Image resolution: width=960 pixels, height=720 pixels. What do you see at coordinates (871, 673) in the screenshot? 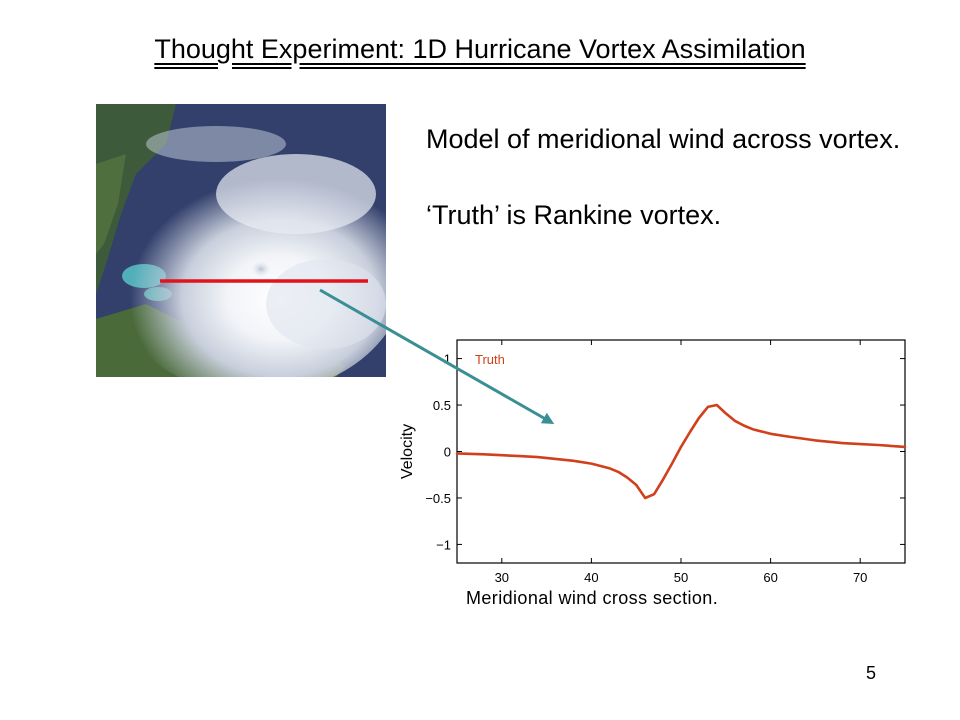
I see `slide-number: 5` at bounding box center [871, 673].